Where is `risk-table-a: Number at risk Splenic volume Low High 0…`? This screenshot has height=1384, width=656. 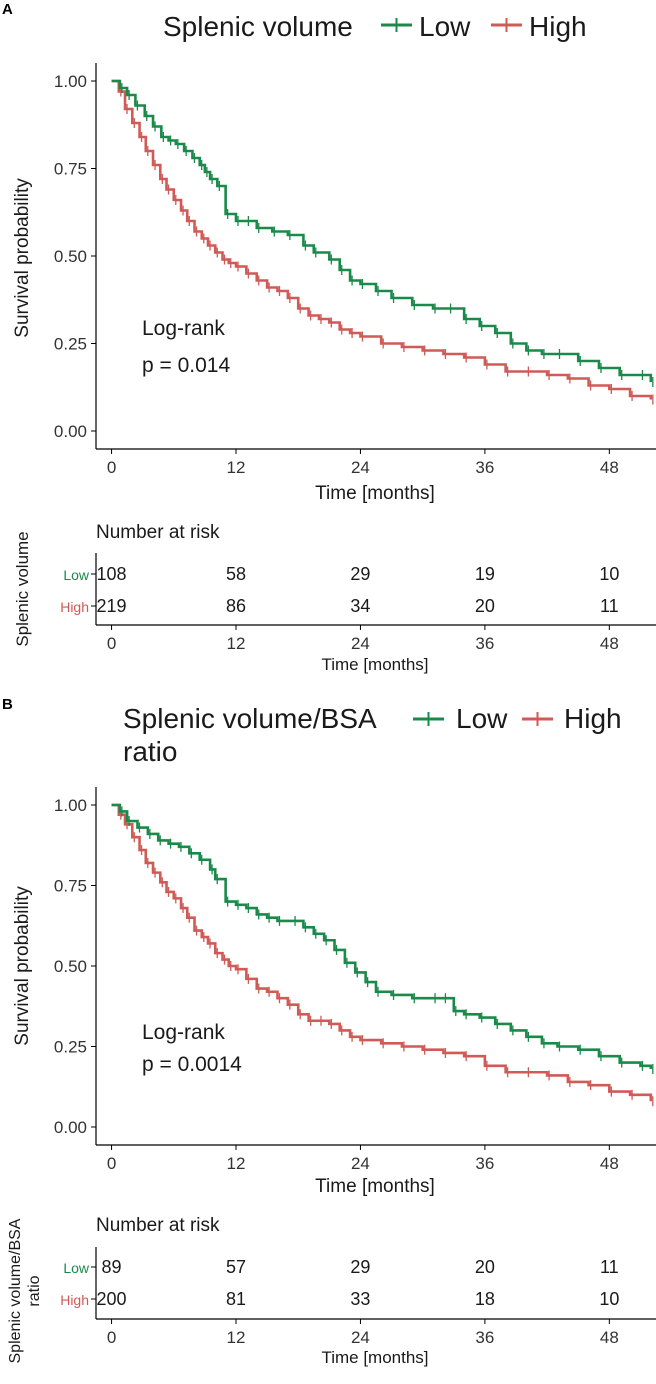 risk-table-a: Number at risk Splenic volume Low High 0… is located at coordinates (334, 598).